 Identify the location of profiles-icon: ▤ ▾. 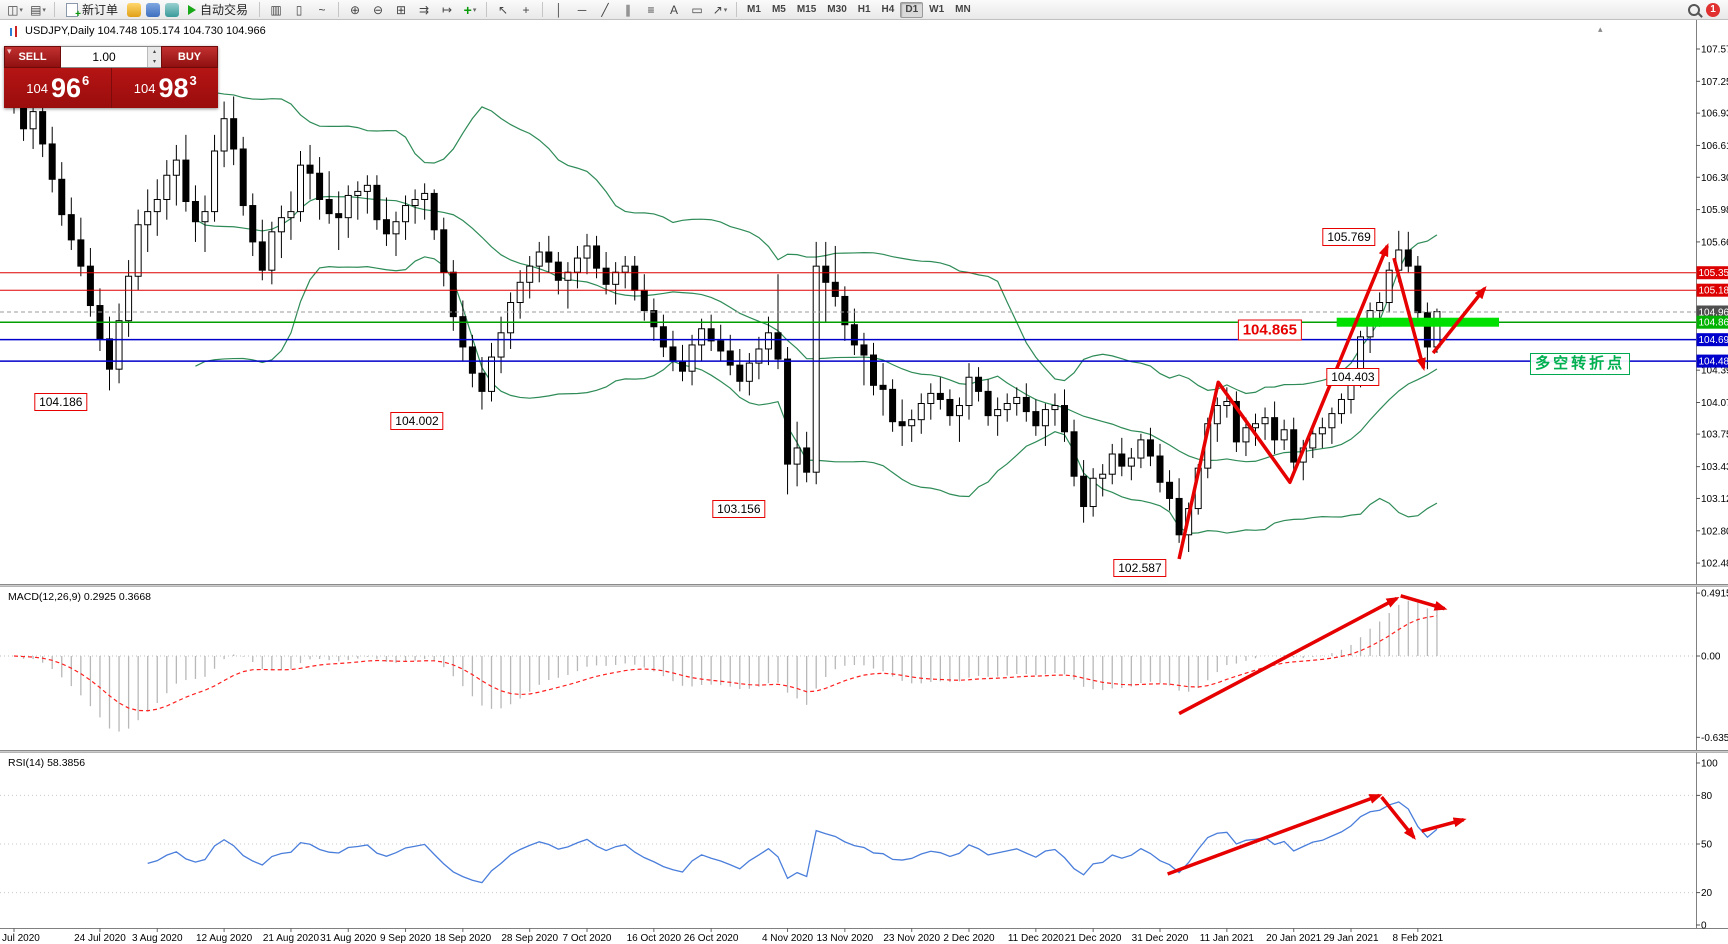
(38, 9).